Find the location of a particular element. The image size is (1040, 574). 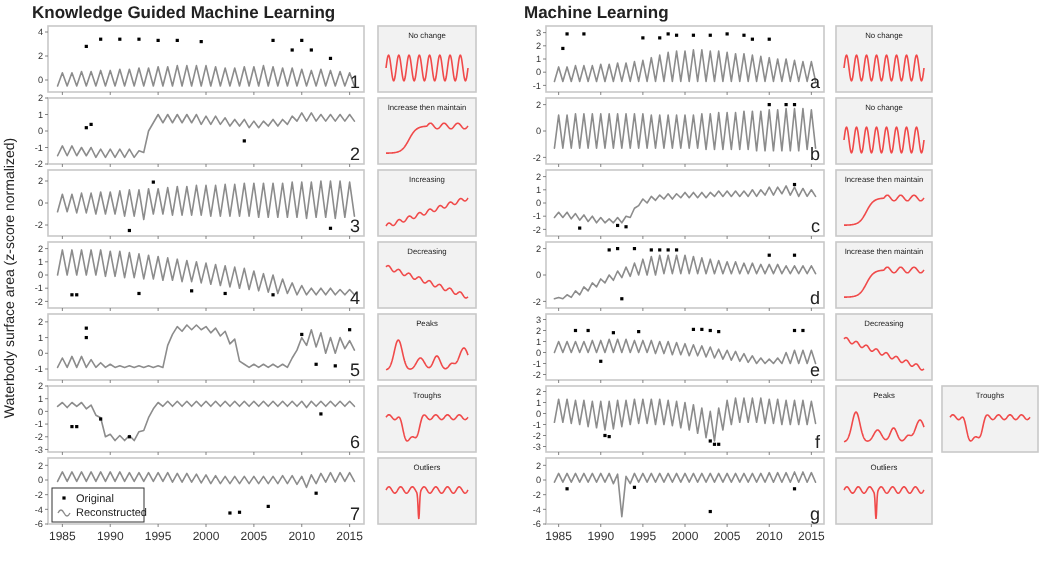

annotation: e is located at coordinates (814, 370).